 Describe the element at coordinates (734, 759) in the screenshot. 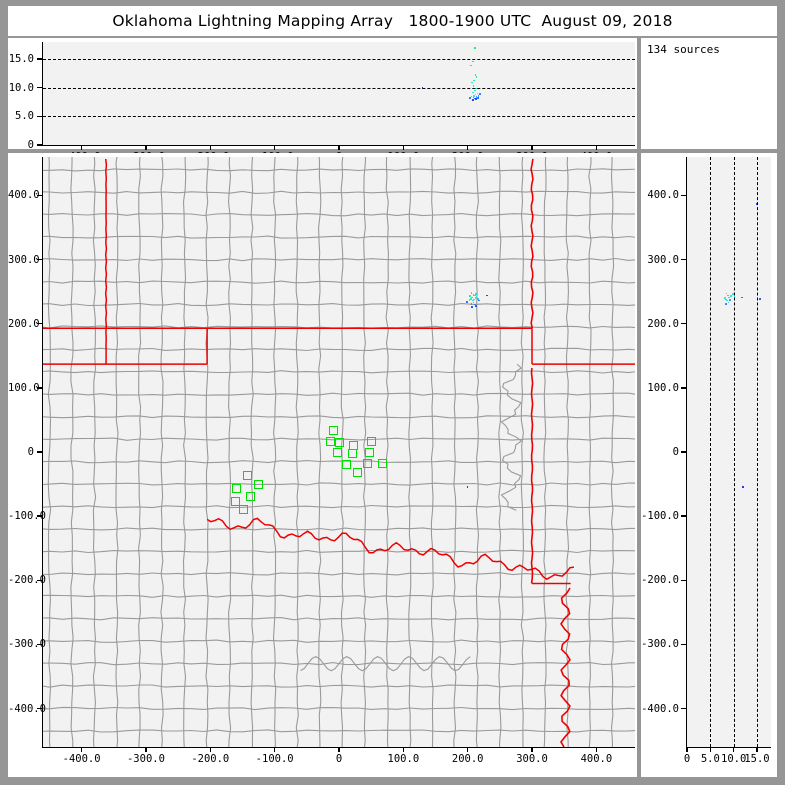

I see `tick-label-x-right: 10.0` at that location.